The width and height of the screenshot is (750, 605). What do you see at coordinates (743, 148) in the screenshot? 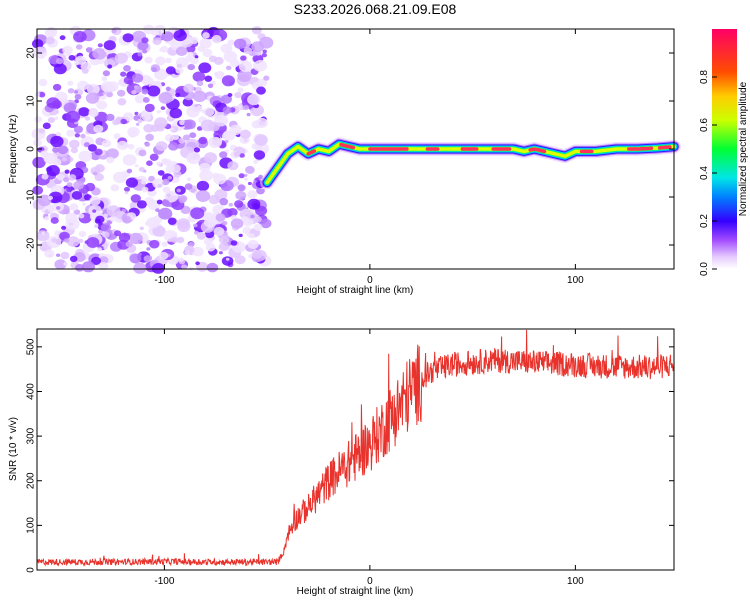
I see `colorbar-label: Normalized spectral amplitude` at bounding box center [743, 148].